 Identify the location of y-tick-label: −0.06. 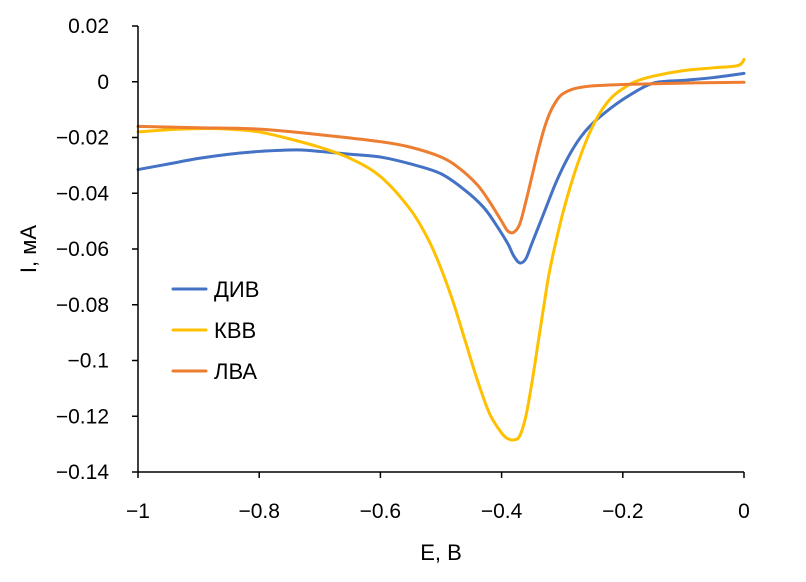
(82, 249).